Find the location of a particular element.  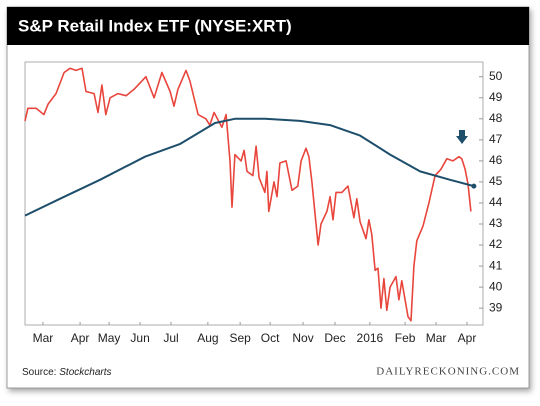

source-label: Source: is located at coordinates (39, 372).